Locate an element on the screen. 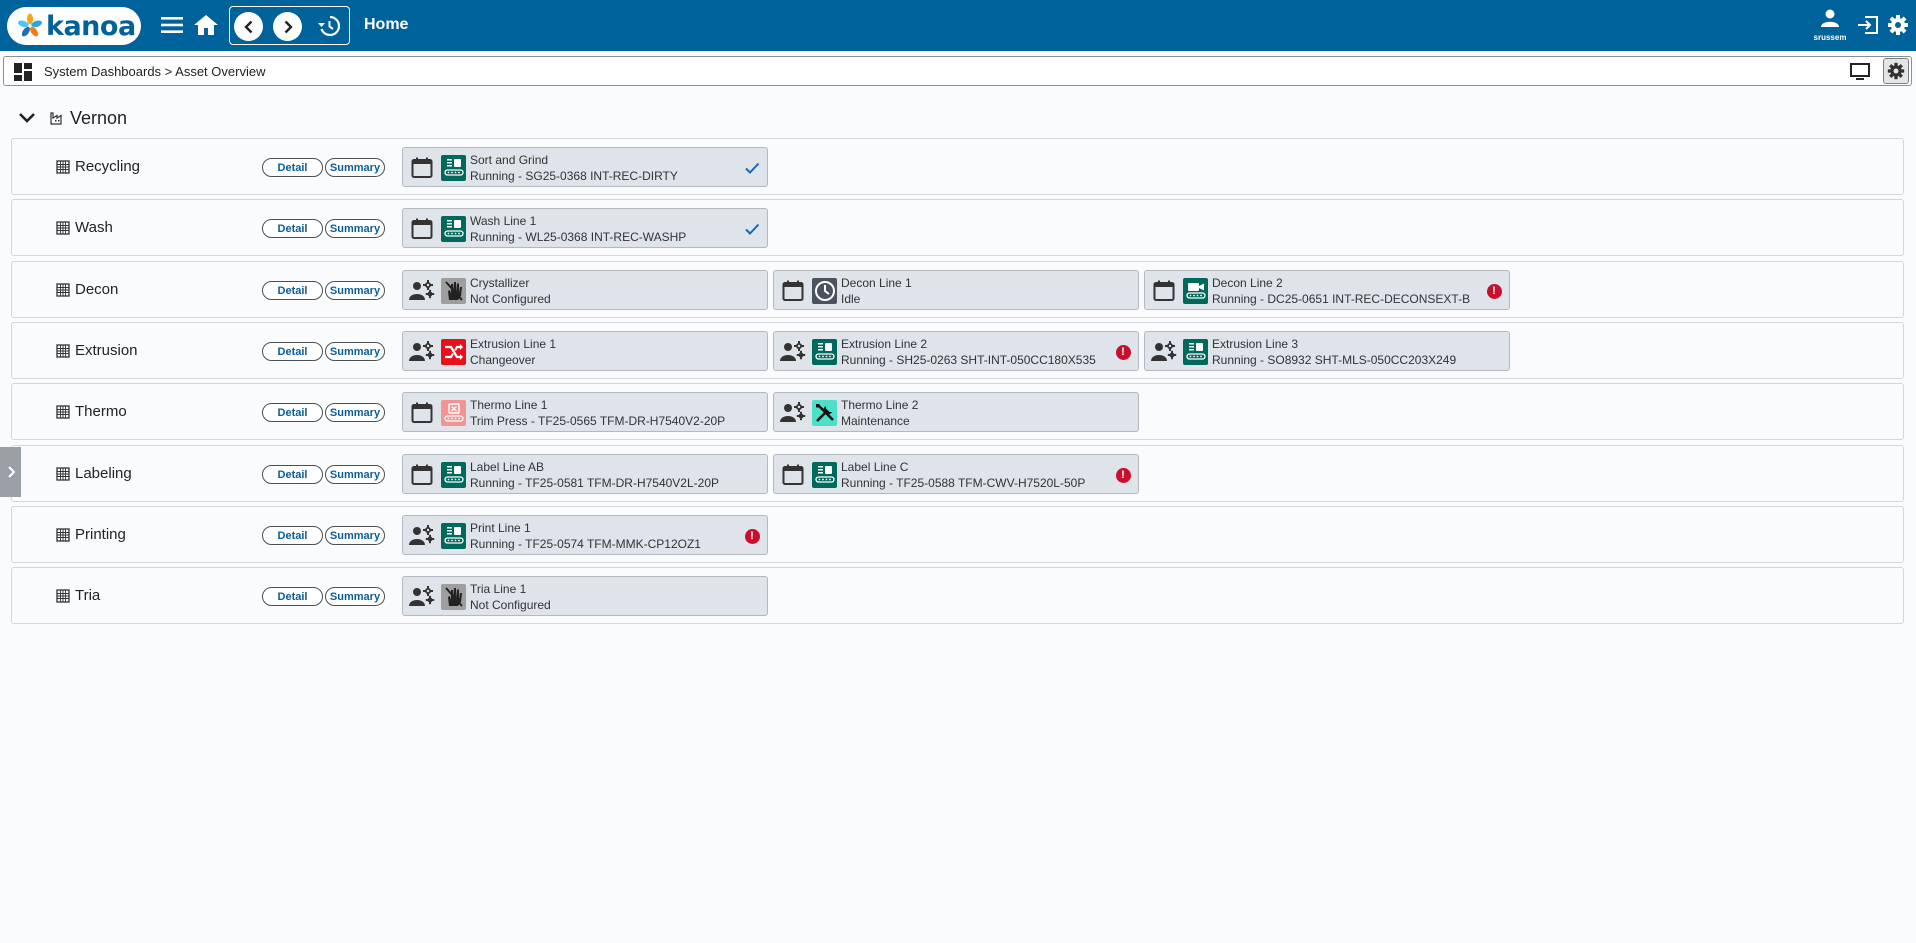  monitor-icon is located at coordinates (1860, 72).